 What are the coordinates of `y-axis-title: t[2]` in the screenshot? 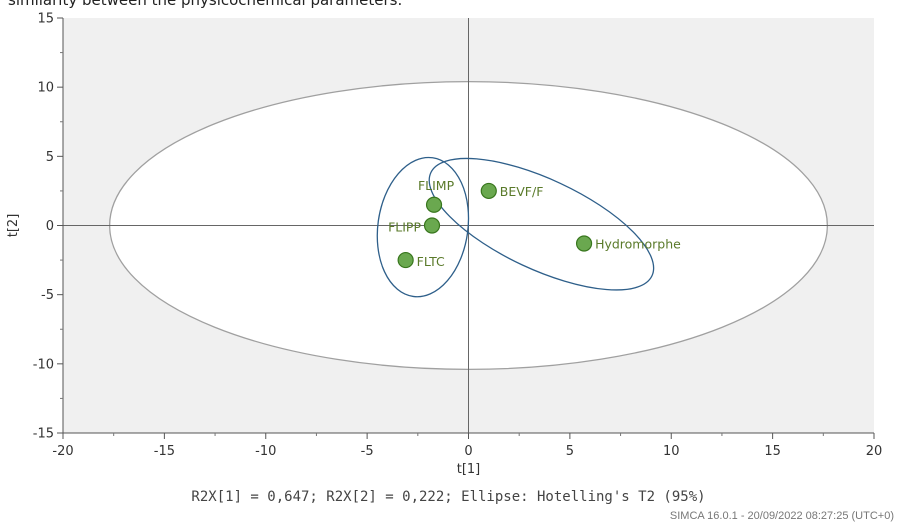 It's located at (13, 226).